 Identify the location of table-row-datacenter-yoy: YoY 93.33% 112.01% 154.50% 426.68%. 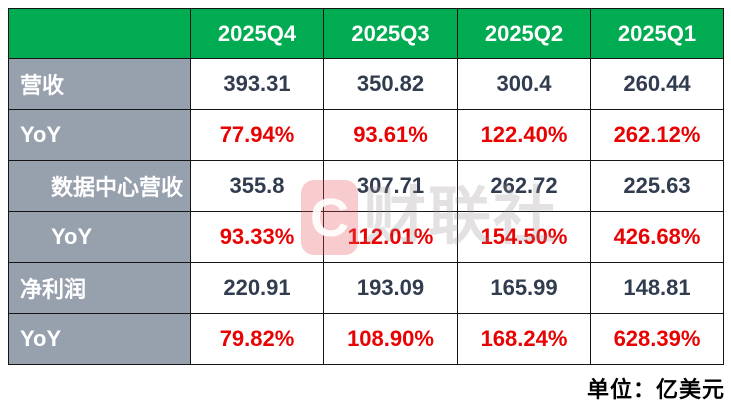
(366, 237).